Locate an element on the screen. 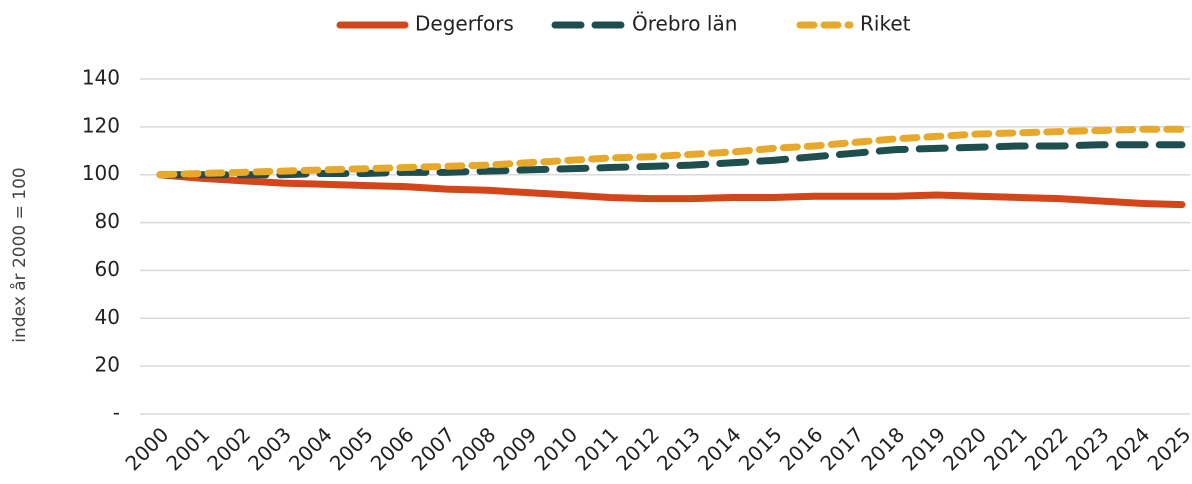 The width and height of the screenshot is (1192, 484). x-tick-label: 2002 is located at coordinates (228, 448).